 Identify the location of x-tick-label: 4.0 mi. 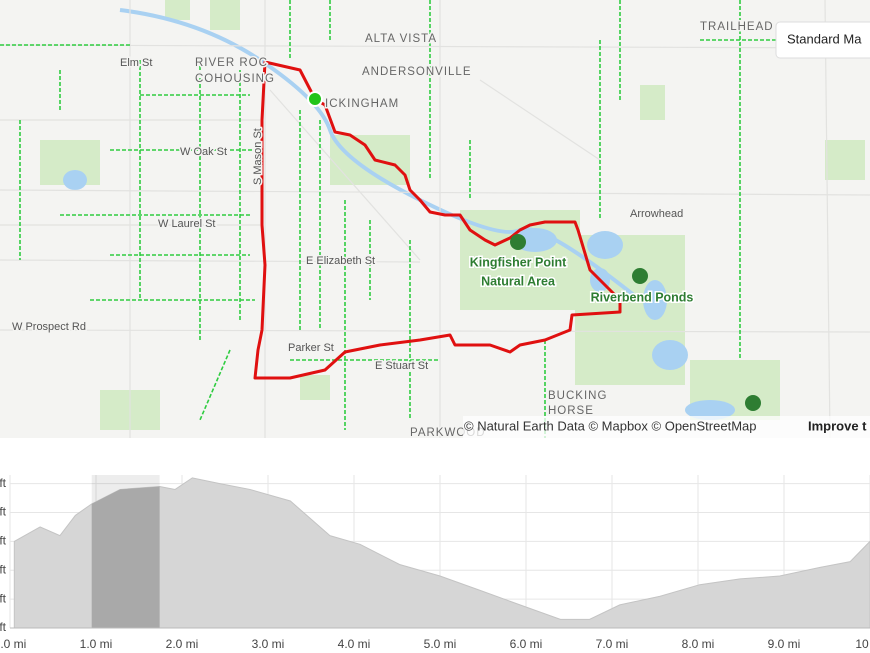
(354, 644).